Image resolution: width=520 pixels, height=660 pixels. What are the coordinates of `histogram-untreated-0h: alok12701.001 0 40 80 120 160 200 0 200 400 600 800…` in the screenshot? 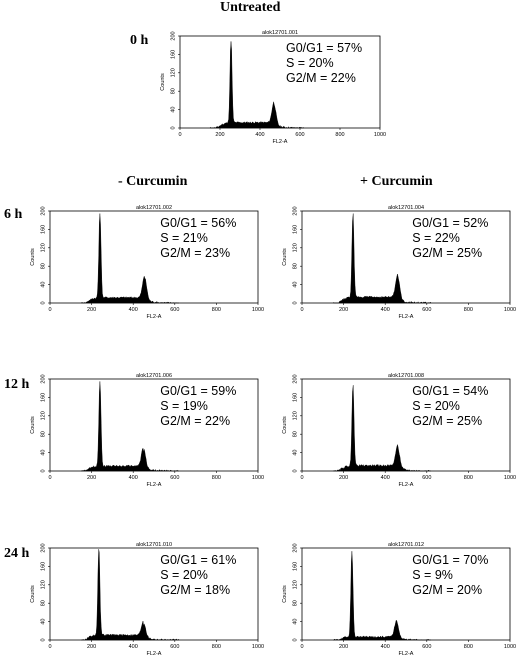 It's located at (273, 87).